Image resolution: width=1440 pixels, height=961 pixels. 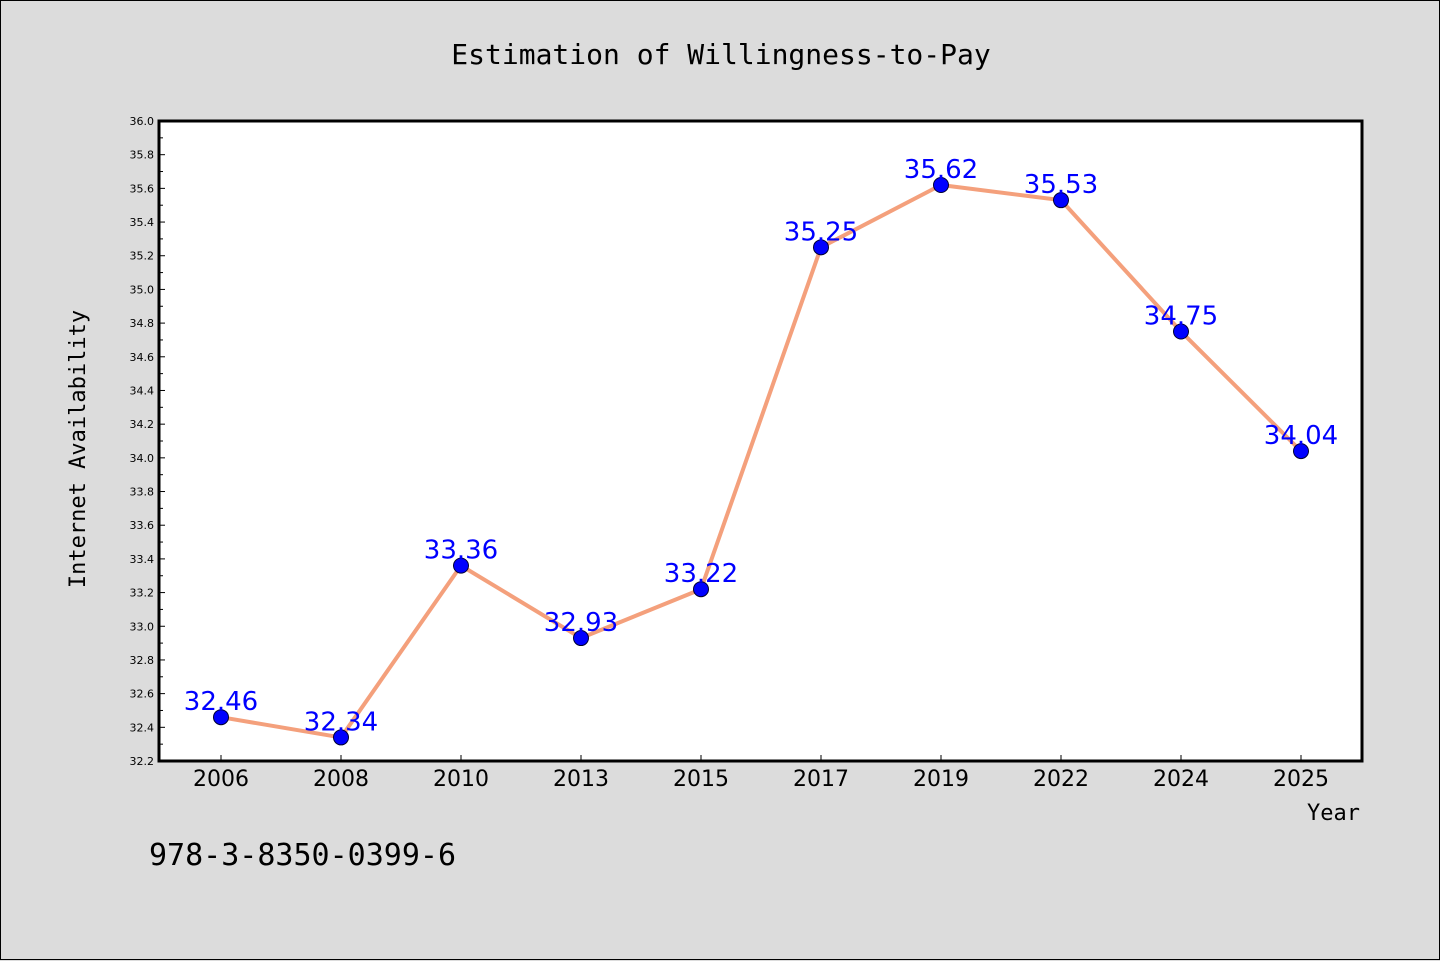 I want to click on x-axis: 2006 2008 2010 2013 2015 2017 2019 2022 2024 2025, so click(x=761, y=773).